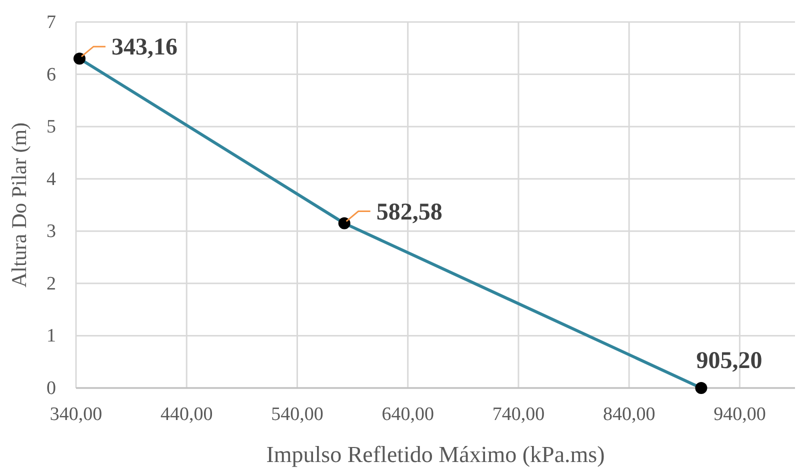  Describe the element at coordinates (19, 205) in the screenshot. I see `y-axis-title: Altura Do Pilar (m)` at that location.